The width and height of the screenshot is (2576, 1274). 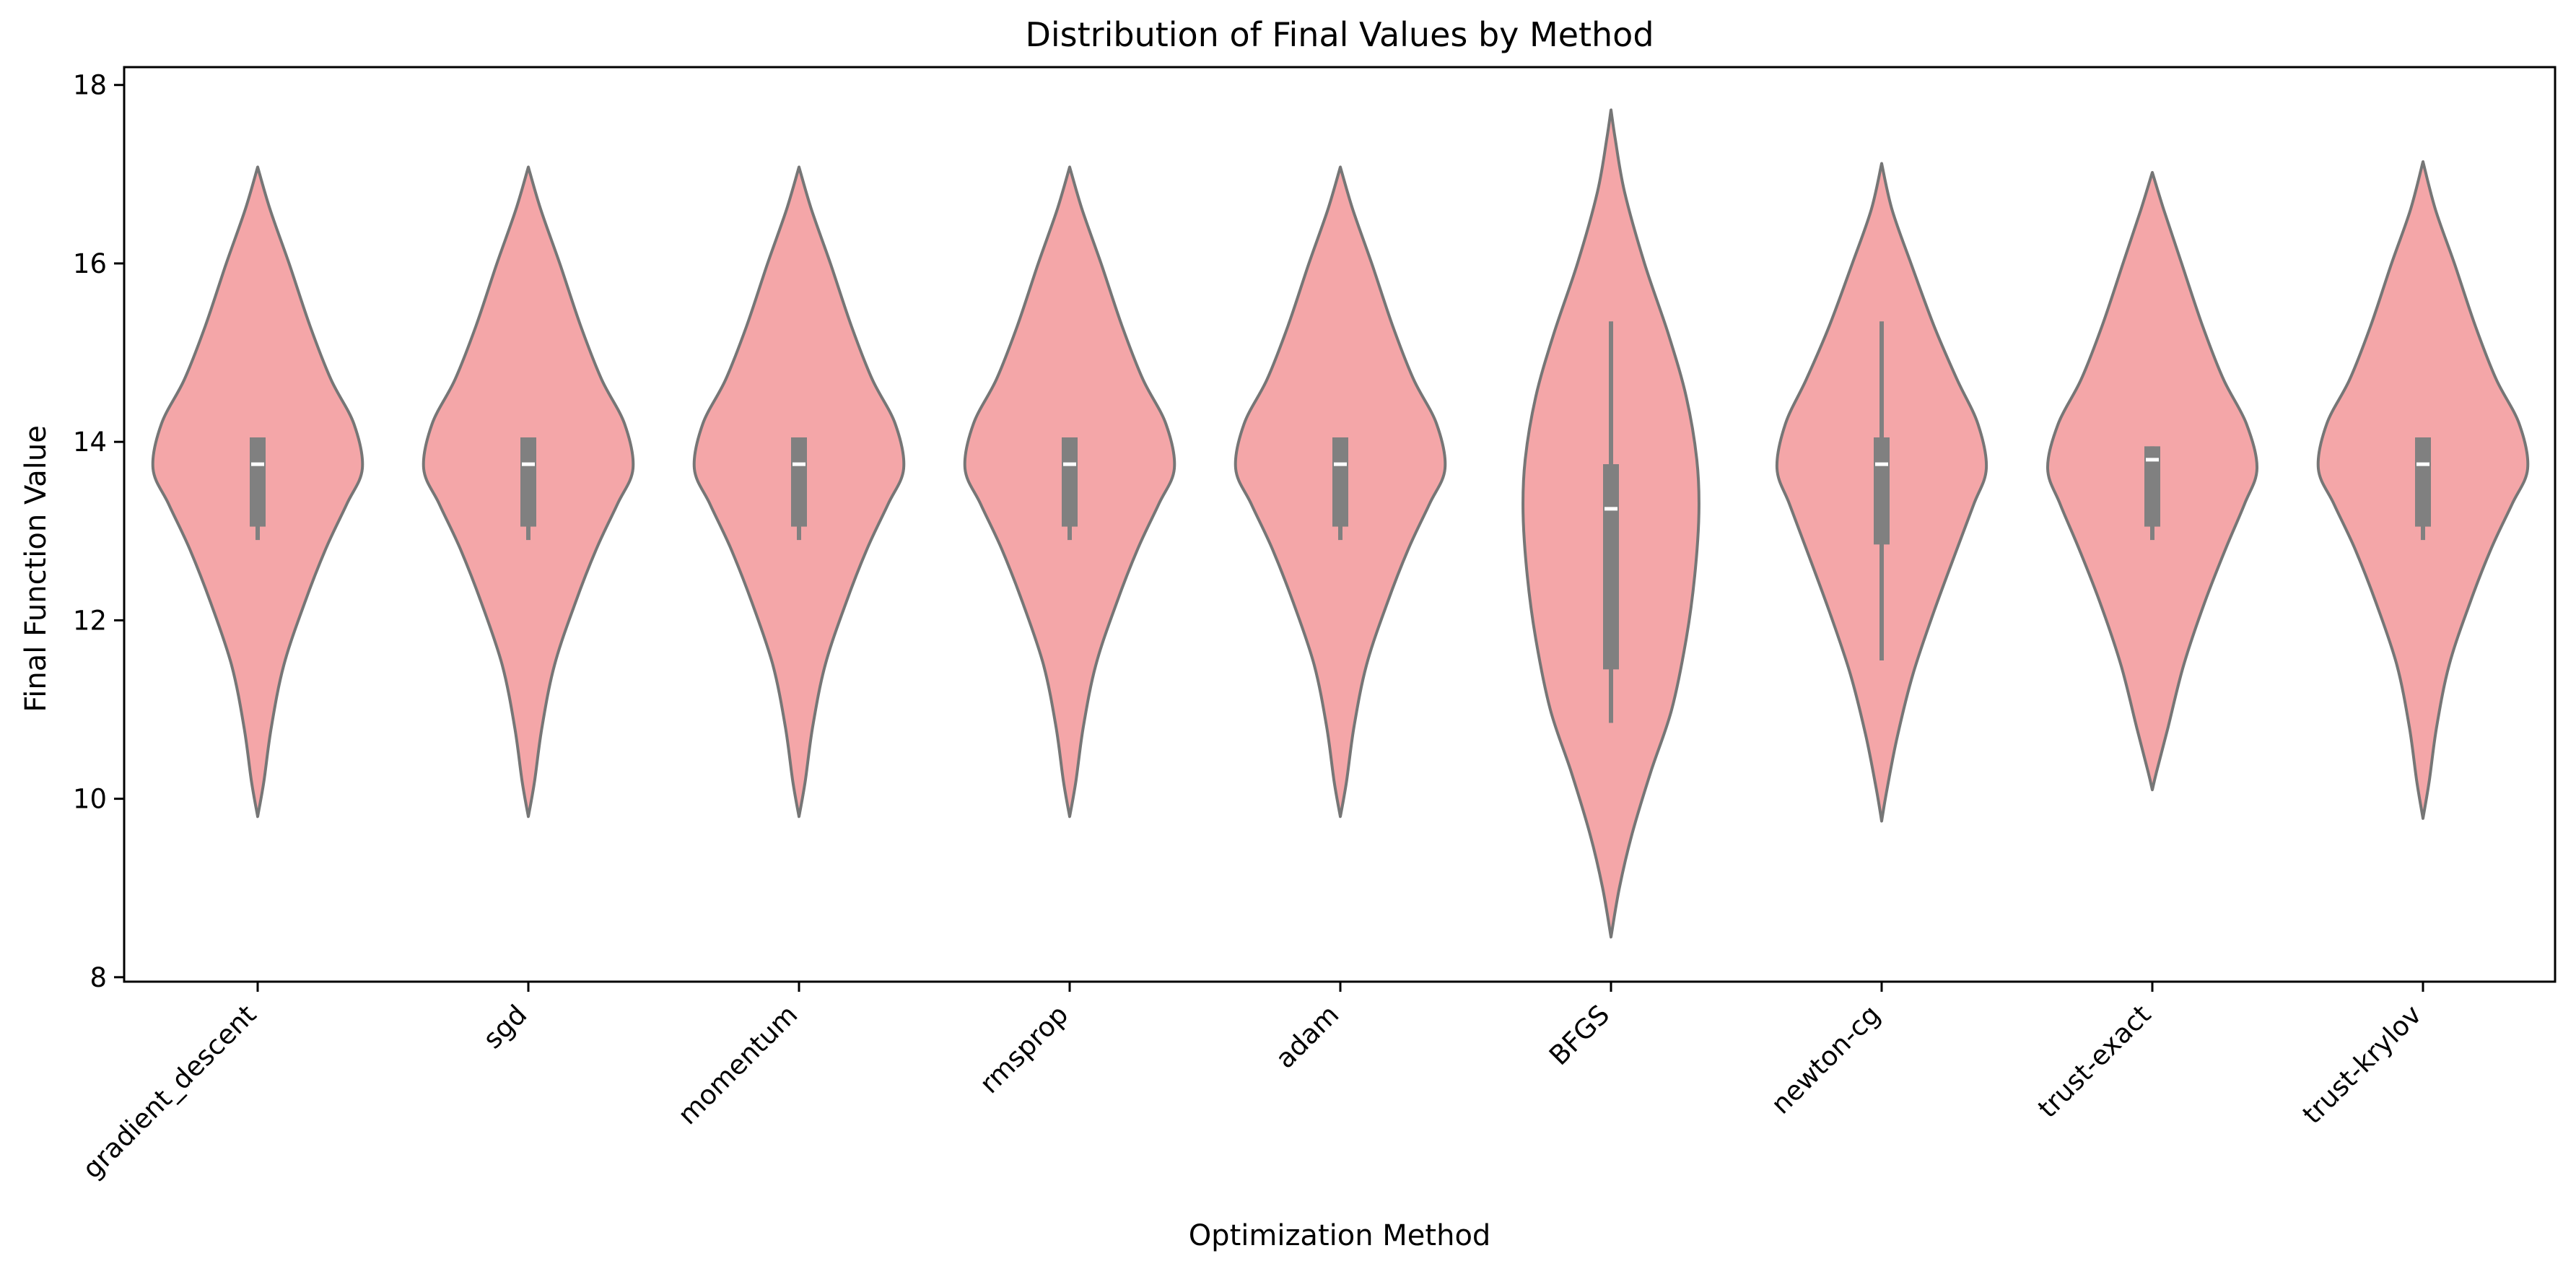 I want to click on iqr-box-gradient_descent, so click(x=258, y=482).